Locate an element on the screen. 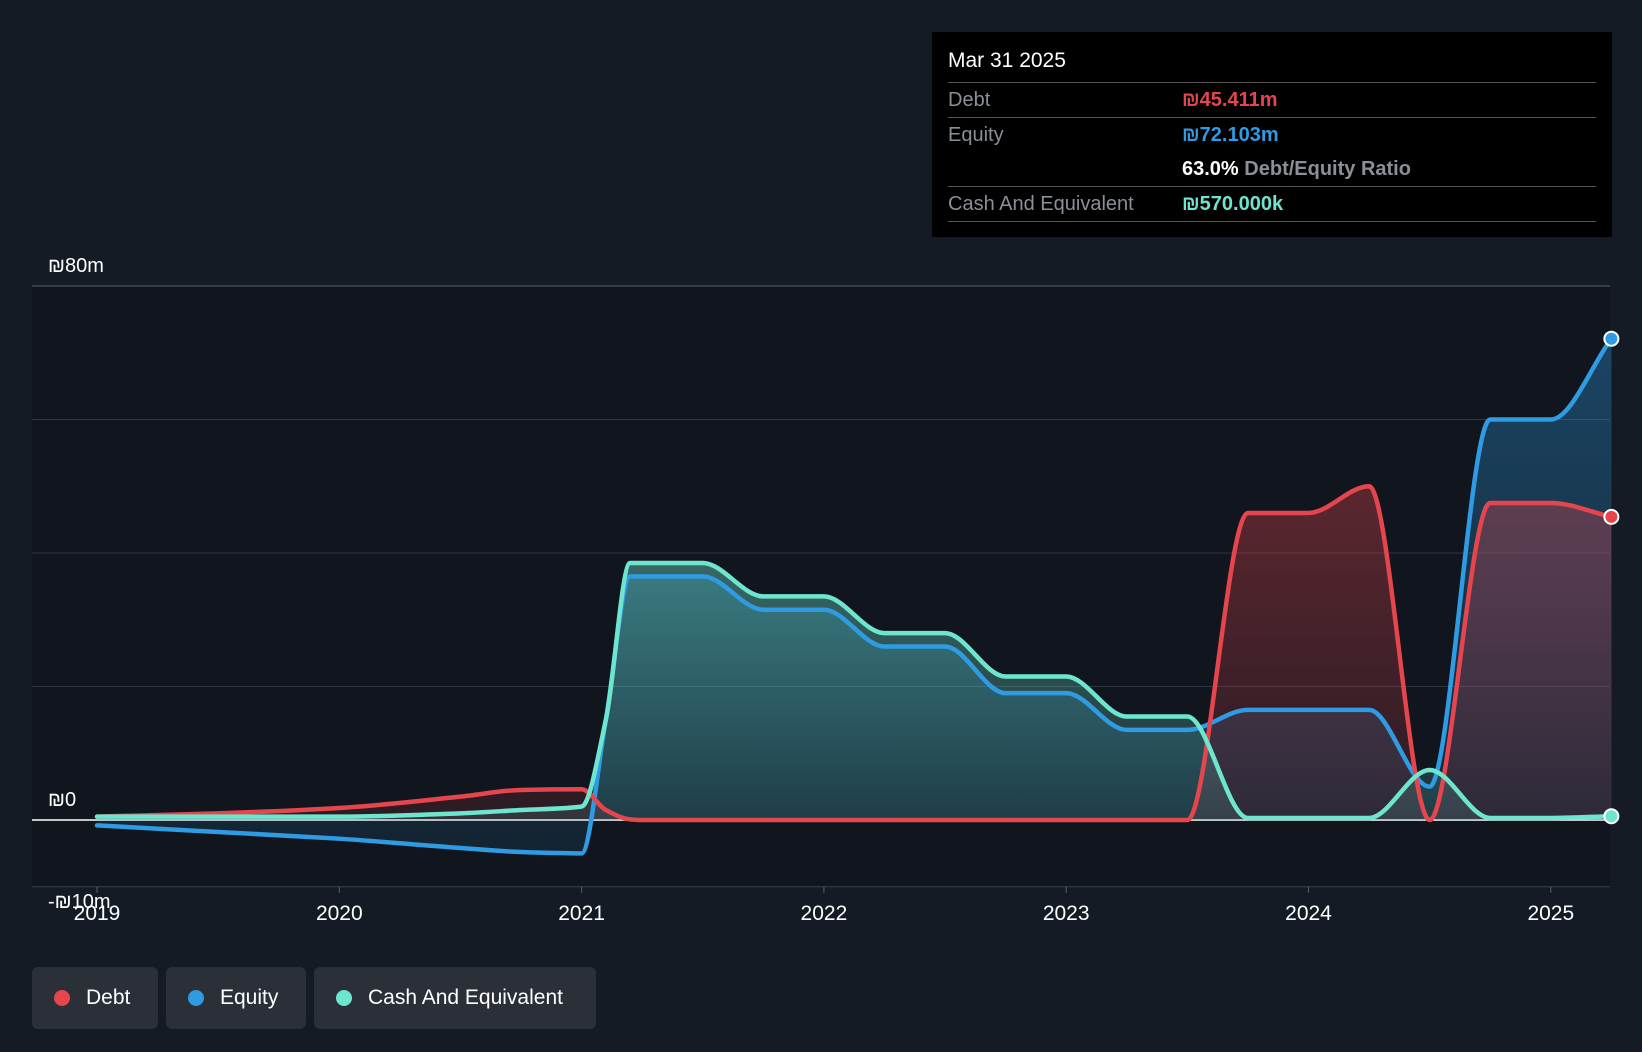  y-axis-label: -₪10m is located at coordinates (79, 902).